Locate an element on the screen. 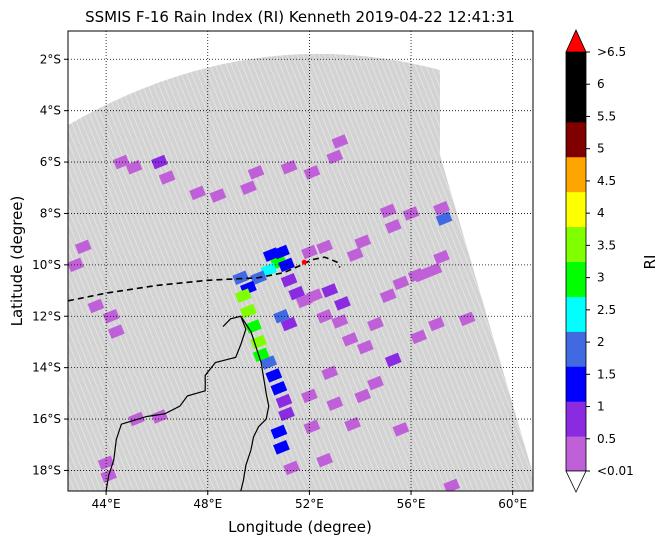 This screenshot has width=669, height=545. y-tick-label: 8°S is located at coordinates (50, 213).